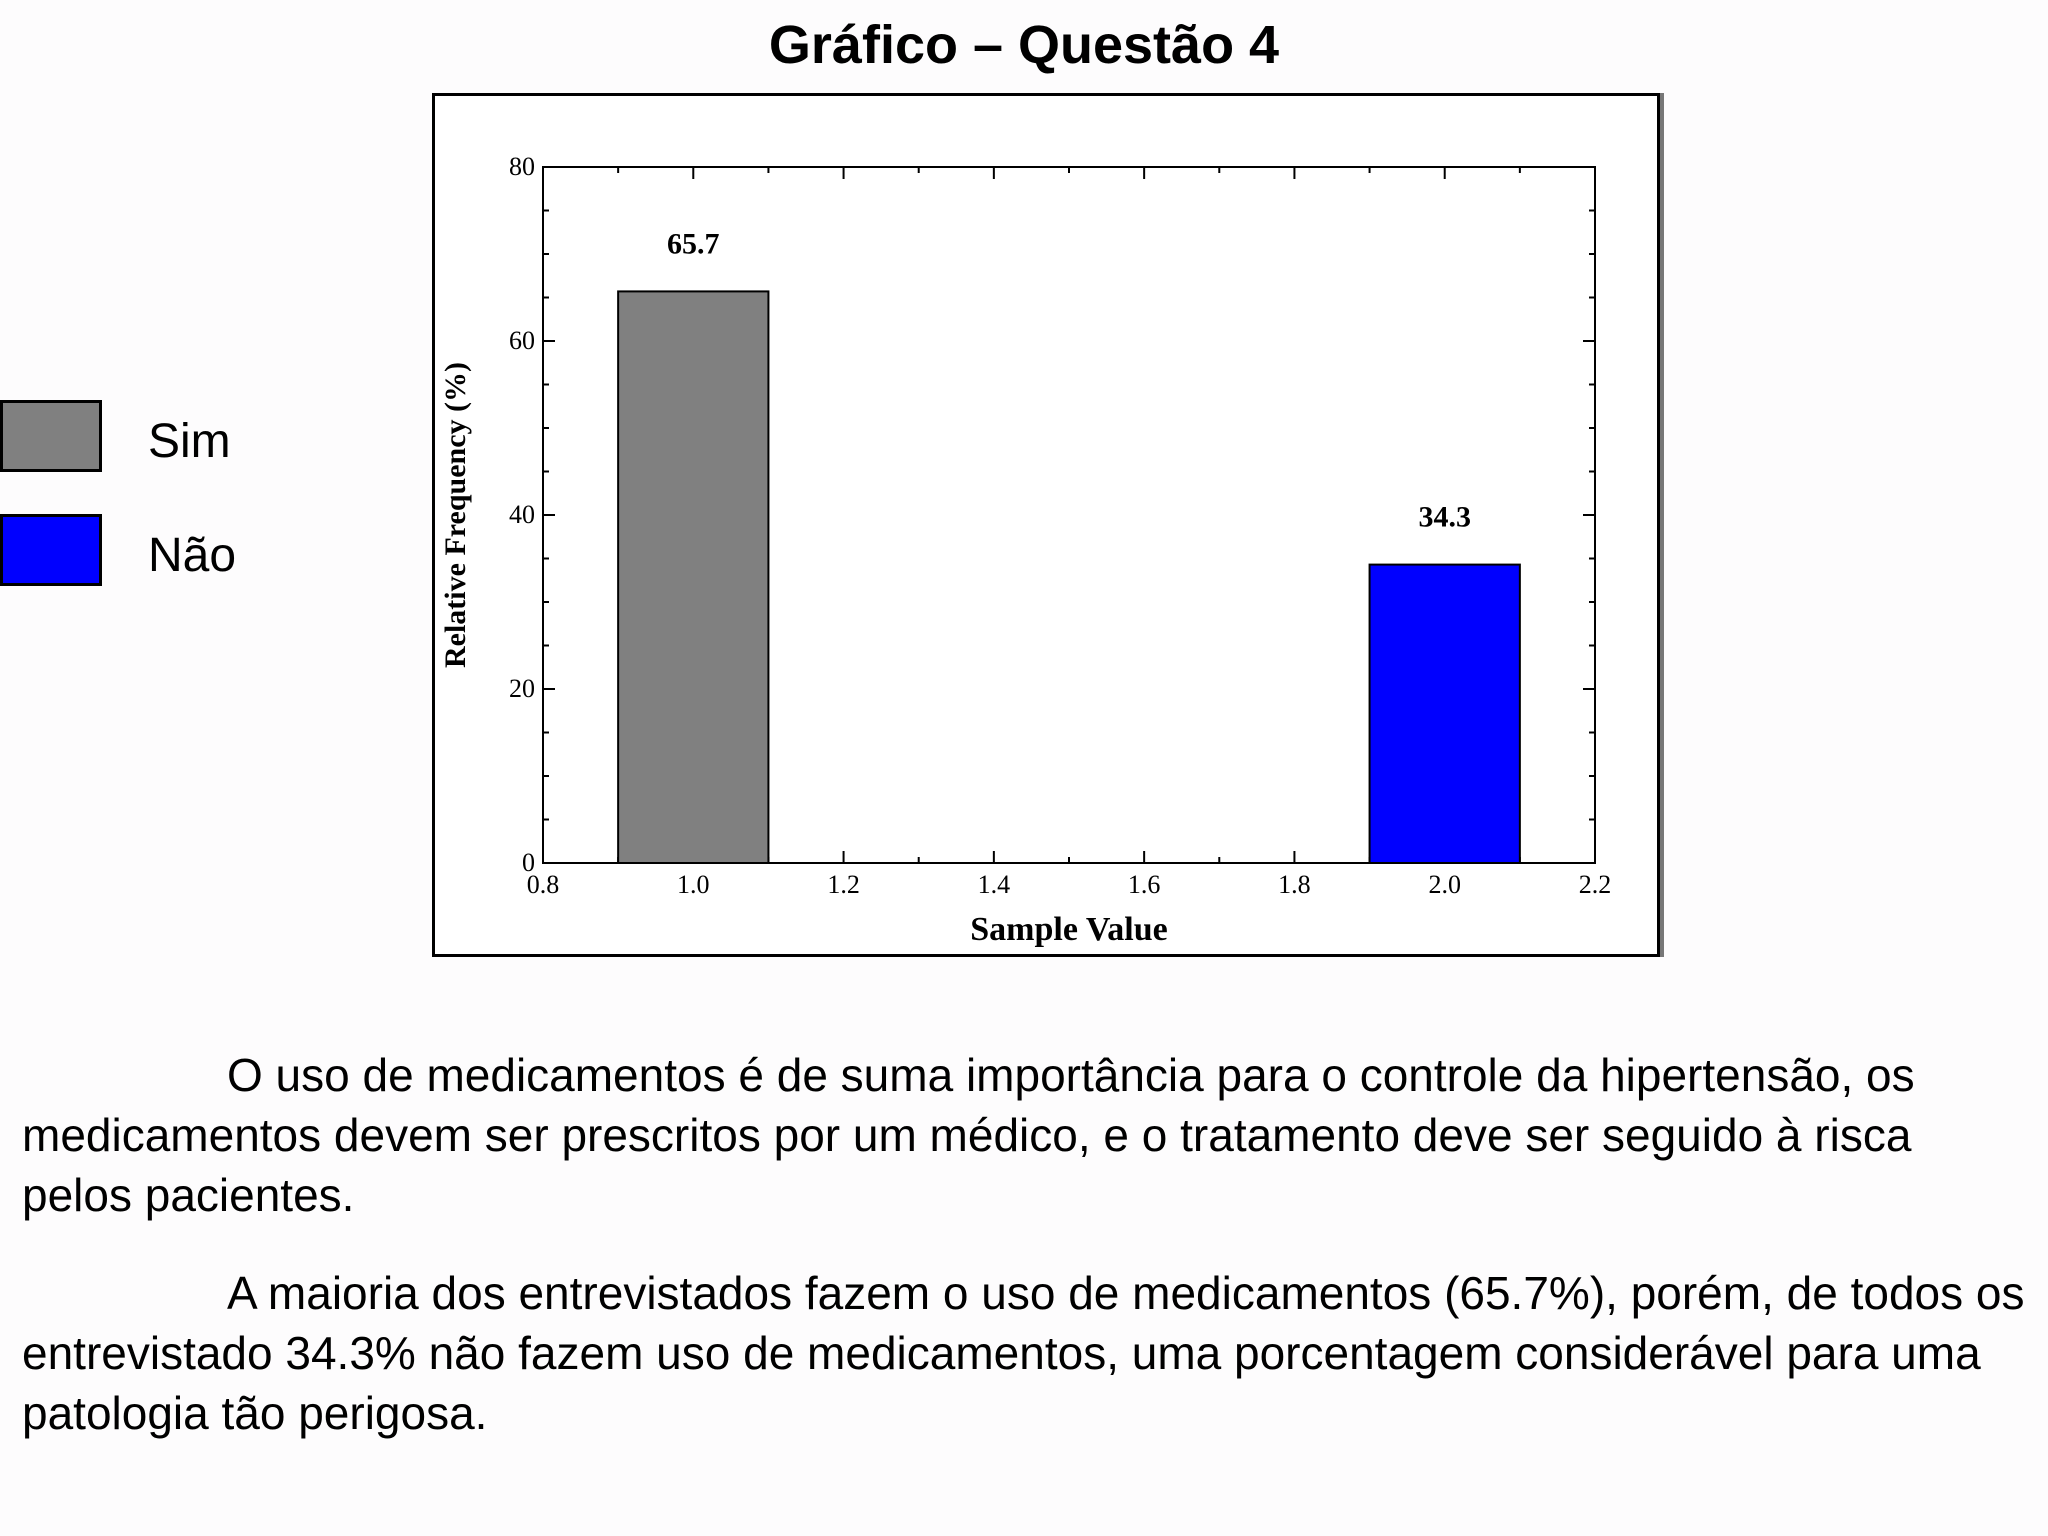 The height and width of the screenshot is (1536, 2048). Describe the element at coordinates (543, 884) in the screenshot. I see `x-tick-label: 0.8` at that location.